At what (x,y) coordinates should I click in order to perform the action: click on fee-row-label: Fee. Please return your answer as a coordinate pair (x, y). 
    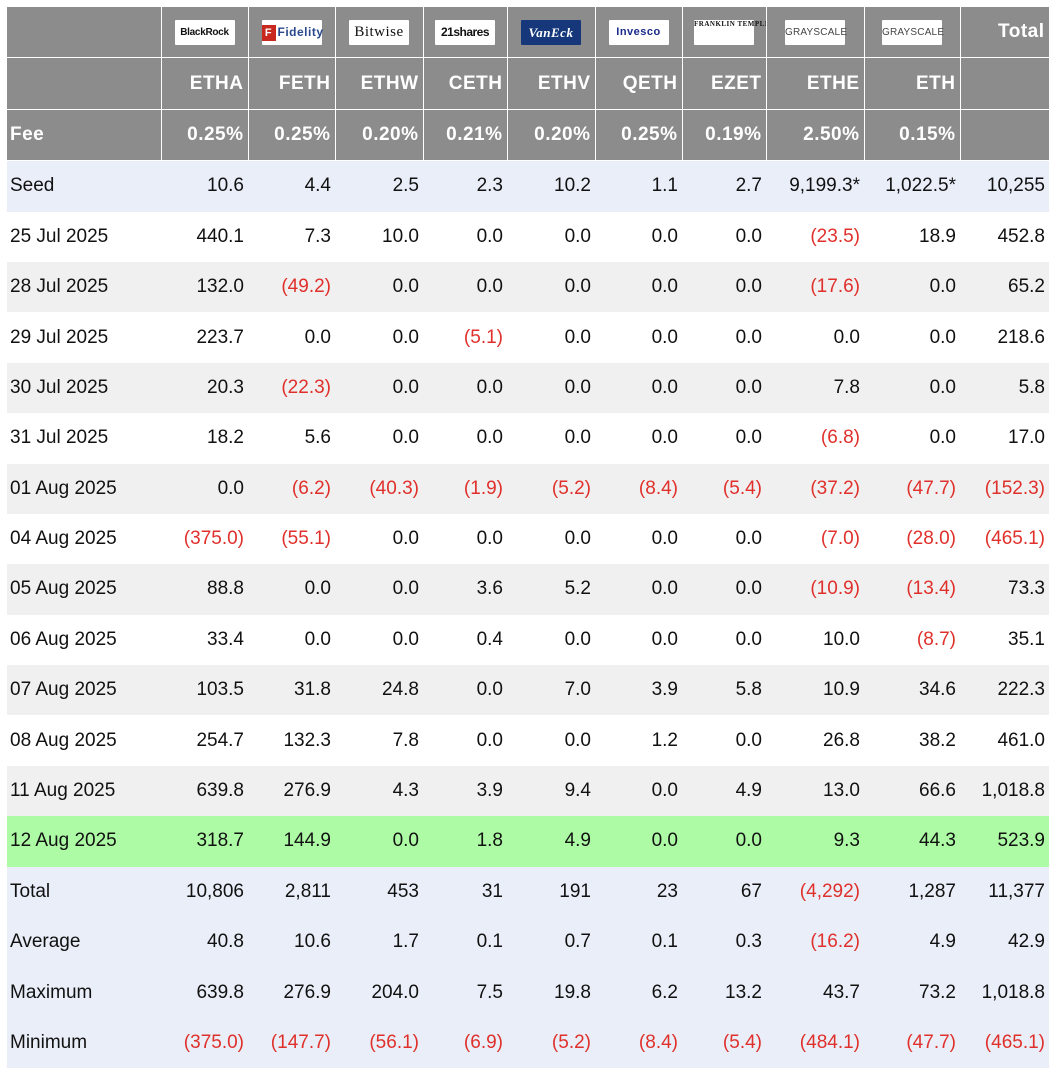
    Looking at the image, I should click on (84, 135).